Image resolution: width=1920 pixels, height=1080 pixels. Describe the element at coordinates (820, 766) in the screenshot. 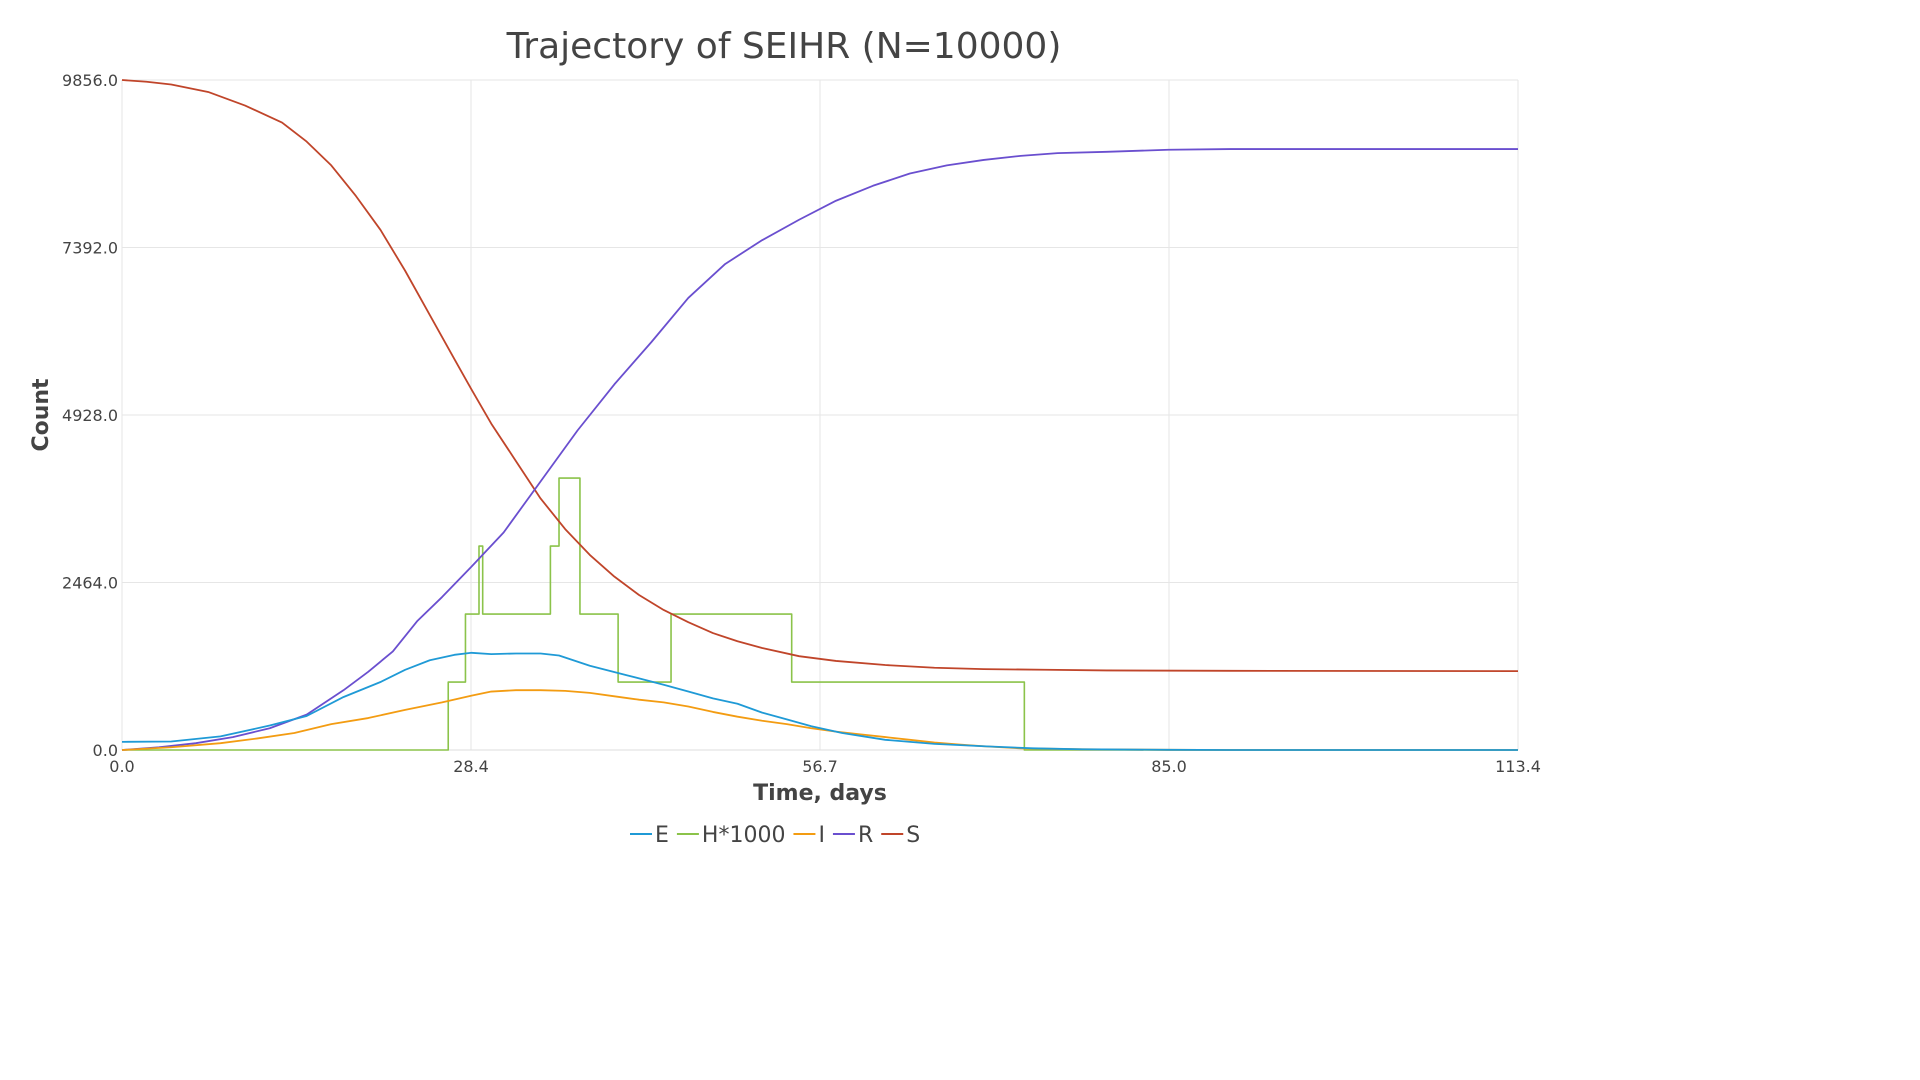

I see `x-tick-label: 56.7` at that location.